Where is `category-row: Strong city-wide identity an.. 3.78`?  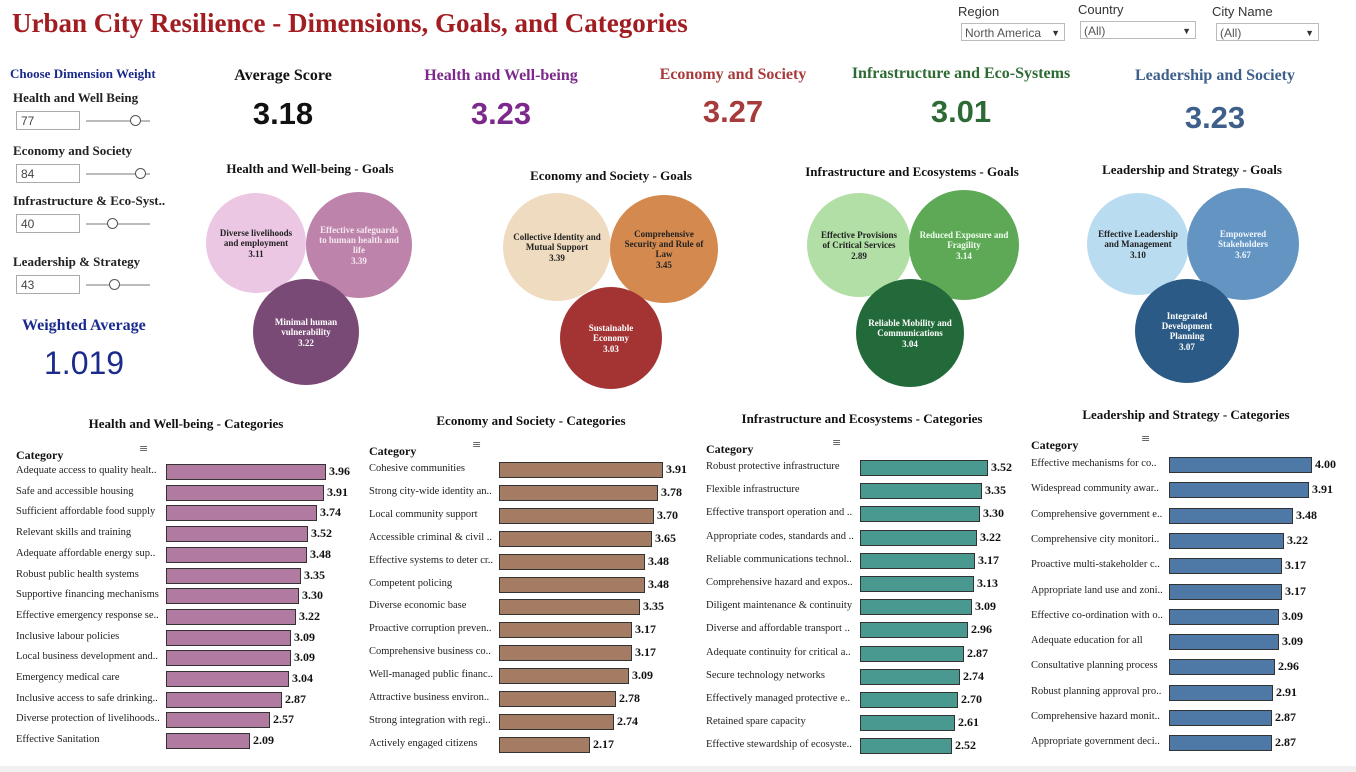
category-row: Strong city-wide identity an.. 3.78 is located at coordinates (534, 494).